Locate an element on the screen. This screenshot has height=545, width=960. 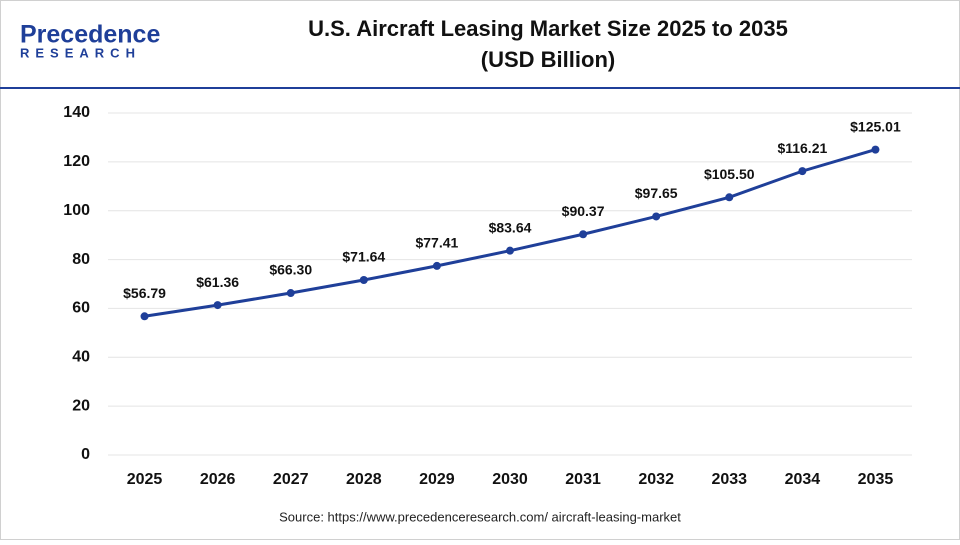
x-tick-label: 2034 is located at coordinates (803, 479).